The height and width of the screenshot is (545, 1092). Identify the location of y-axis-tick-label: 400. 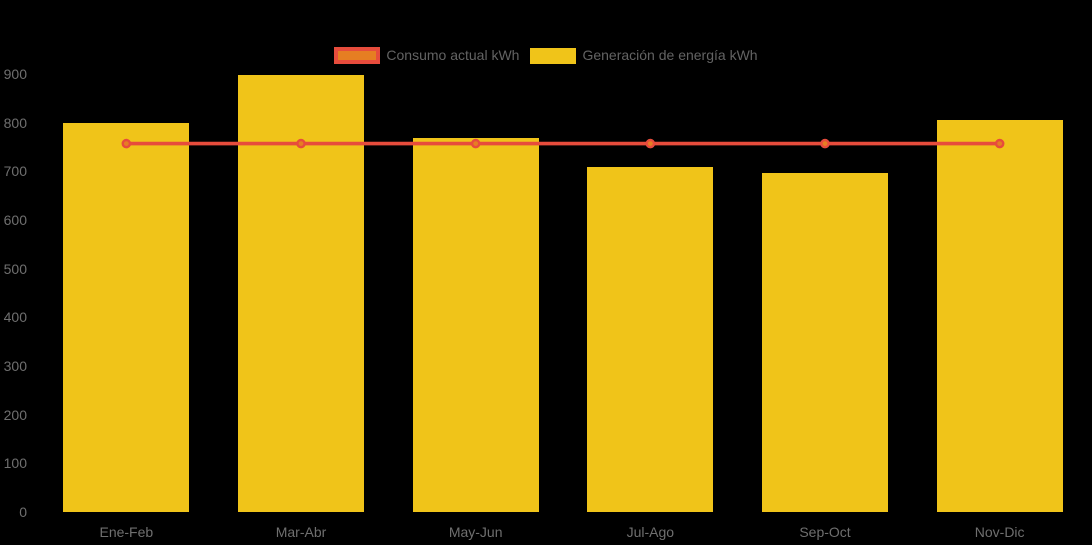
(15, 317).